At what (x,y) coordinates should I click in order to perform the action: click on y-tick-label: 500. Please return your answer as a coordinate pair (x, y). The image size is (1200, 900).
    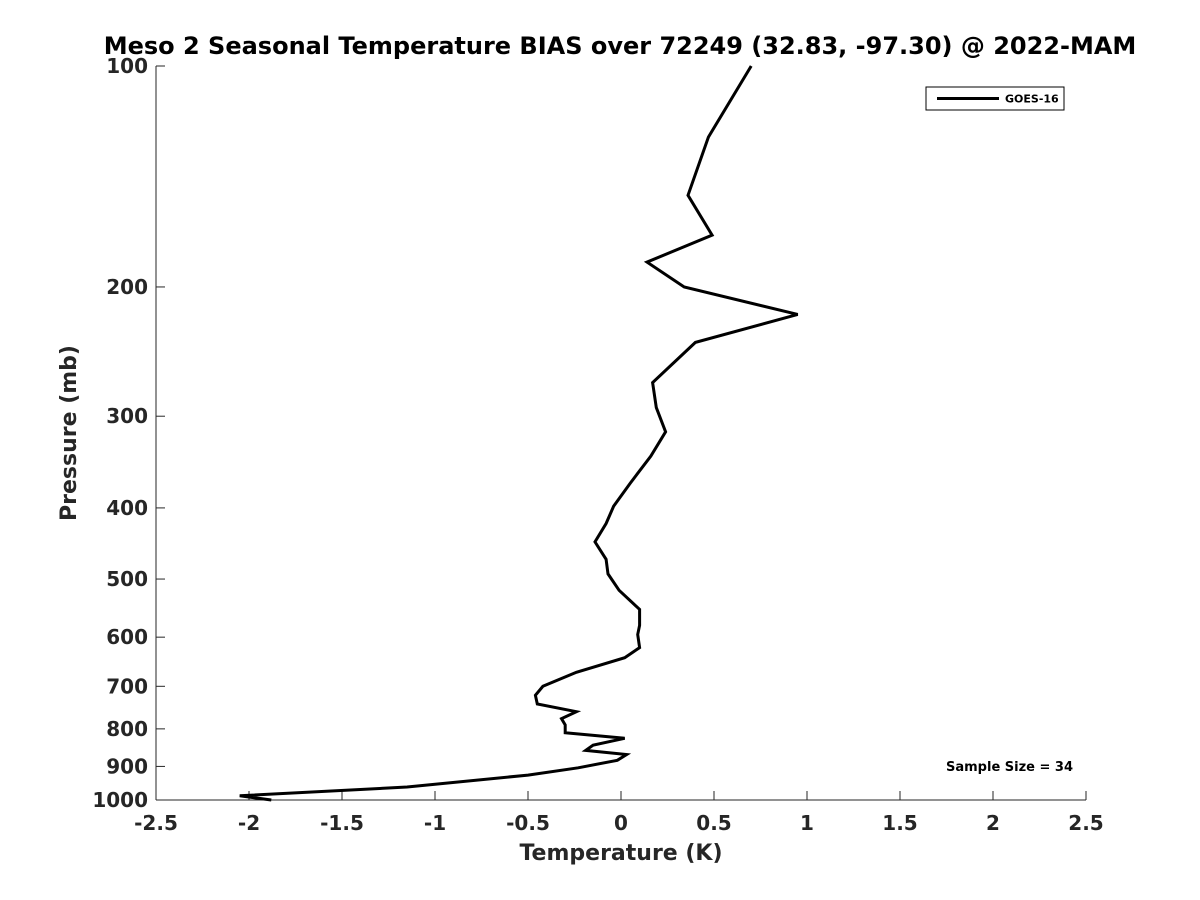
    Looking at the image, I should click on (127, 579).